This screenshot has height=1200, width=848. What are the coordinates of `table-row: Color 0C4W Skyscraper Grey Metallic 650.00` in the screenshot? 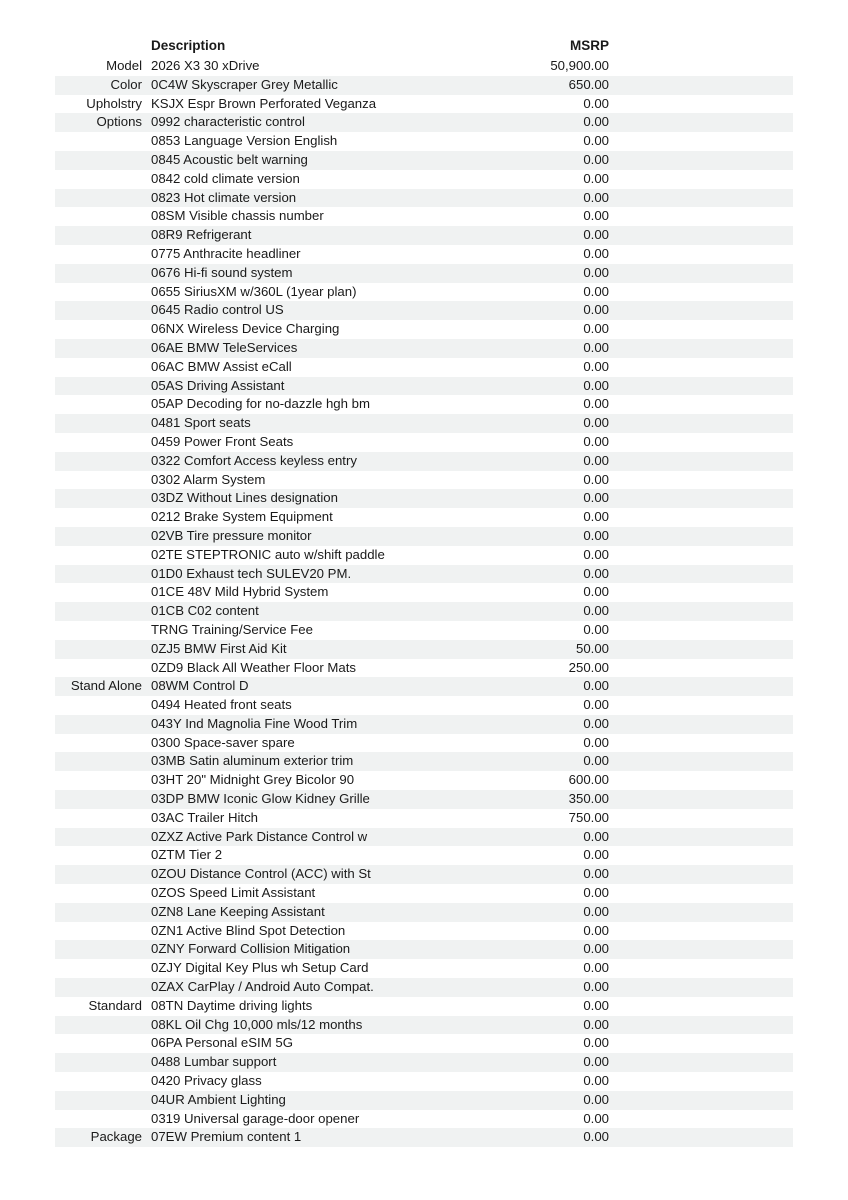 It's located at (424, 85).